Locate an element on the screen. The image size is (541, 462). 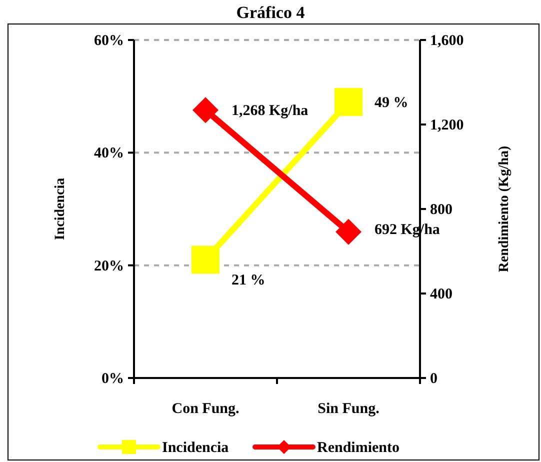
legend-label: Rendimiento is located at coordinates (358, 448).